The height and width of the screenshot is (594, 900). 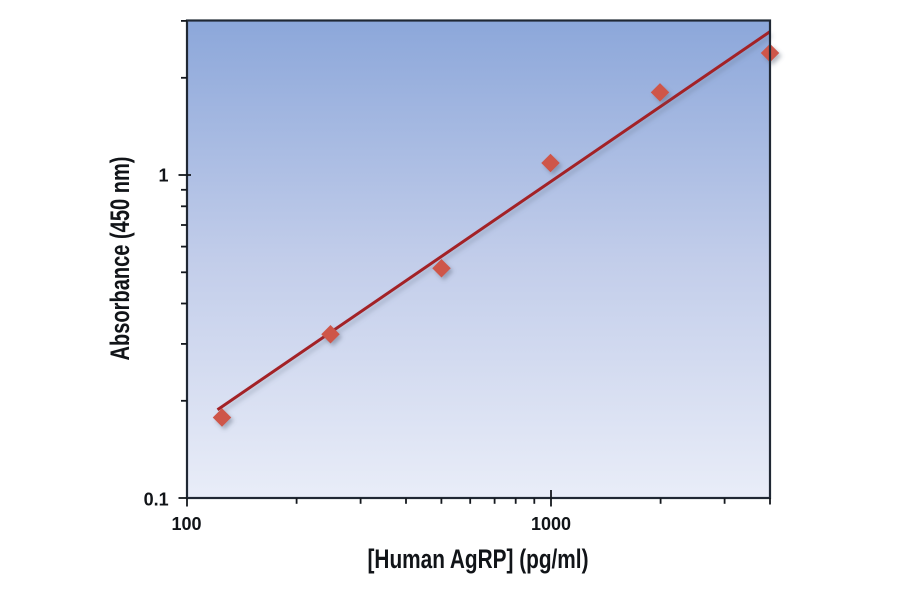 What do you see at coordinates (156, 500) in the screenshot?
I see `svg-text: 0.1` at bounding box center [156, 500].